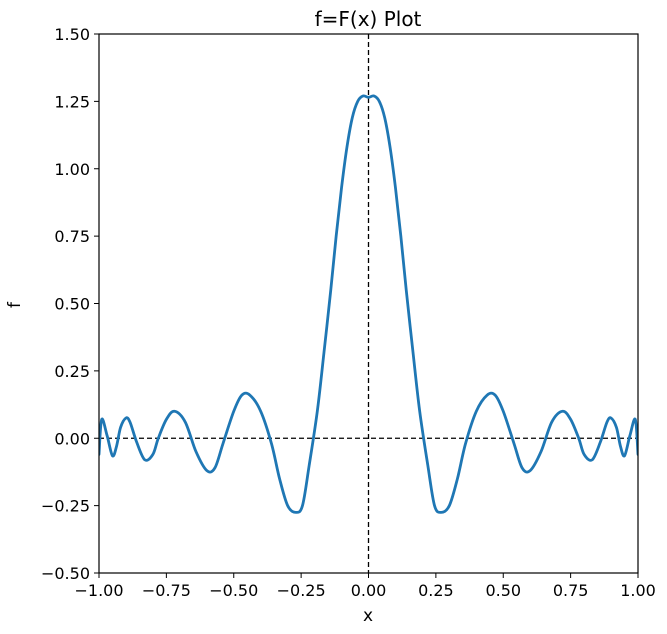 The width and height of the screenshot is (667, 634). What do you see at coordinates (301, 590) in the screenshot?
I see `x-tick-label: −0.25` at bounding box center [301, 590].